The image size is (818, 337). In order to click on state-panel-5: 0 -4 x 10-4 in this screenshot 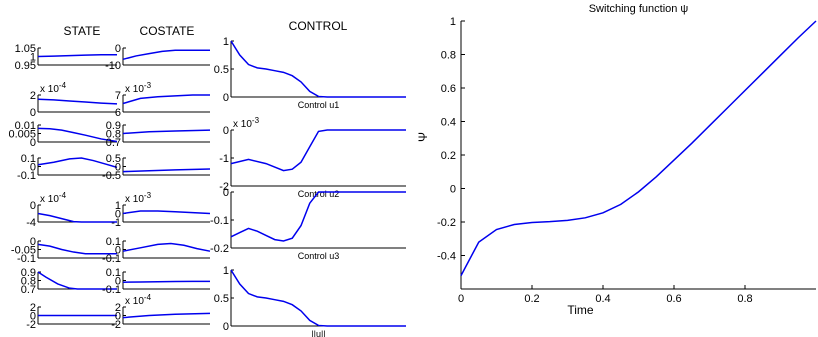, I will do `click(71, 210)`.